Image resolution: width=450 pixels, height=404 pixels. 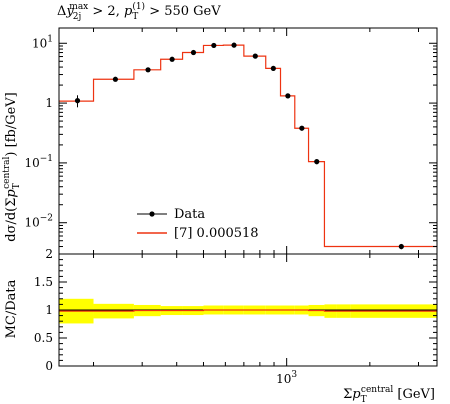 What do you see at coordinates (38, 162) in the screenshot?
I see `y-tick-label: 10⁻¹` at bounding box center [38, 162].